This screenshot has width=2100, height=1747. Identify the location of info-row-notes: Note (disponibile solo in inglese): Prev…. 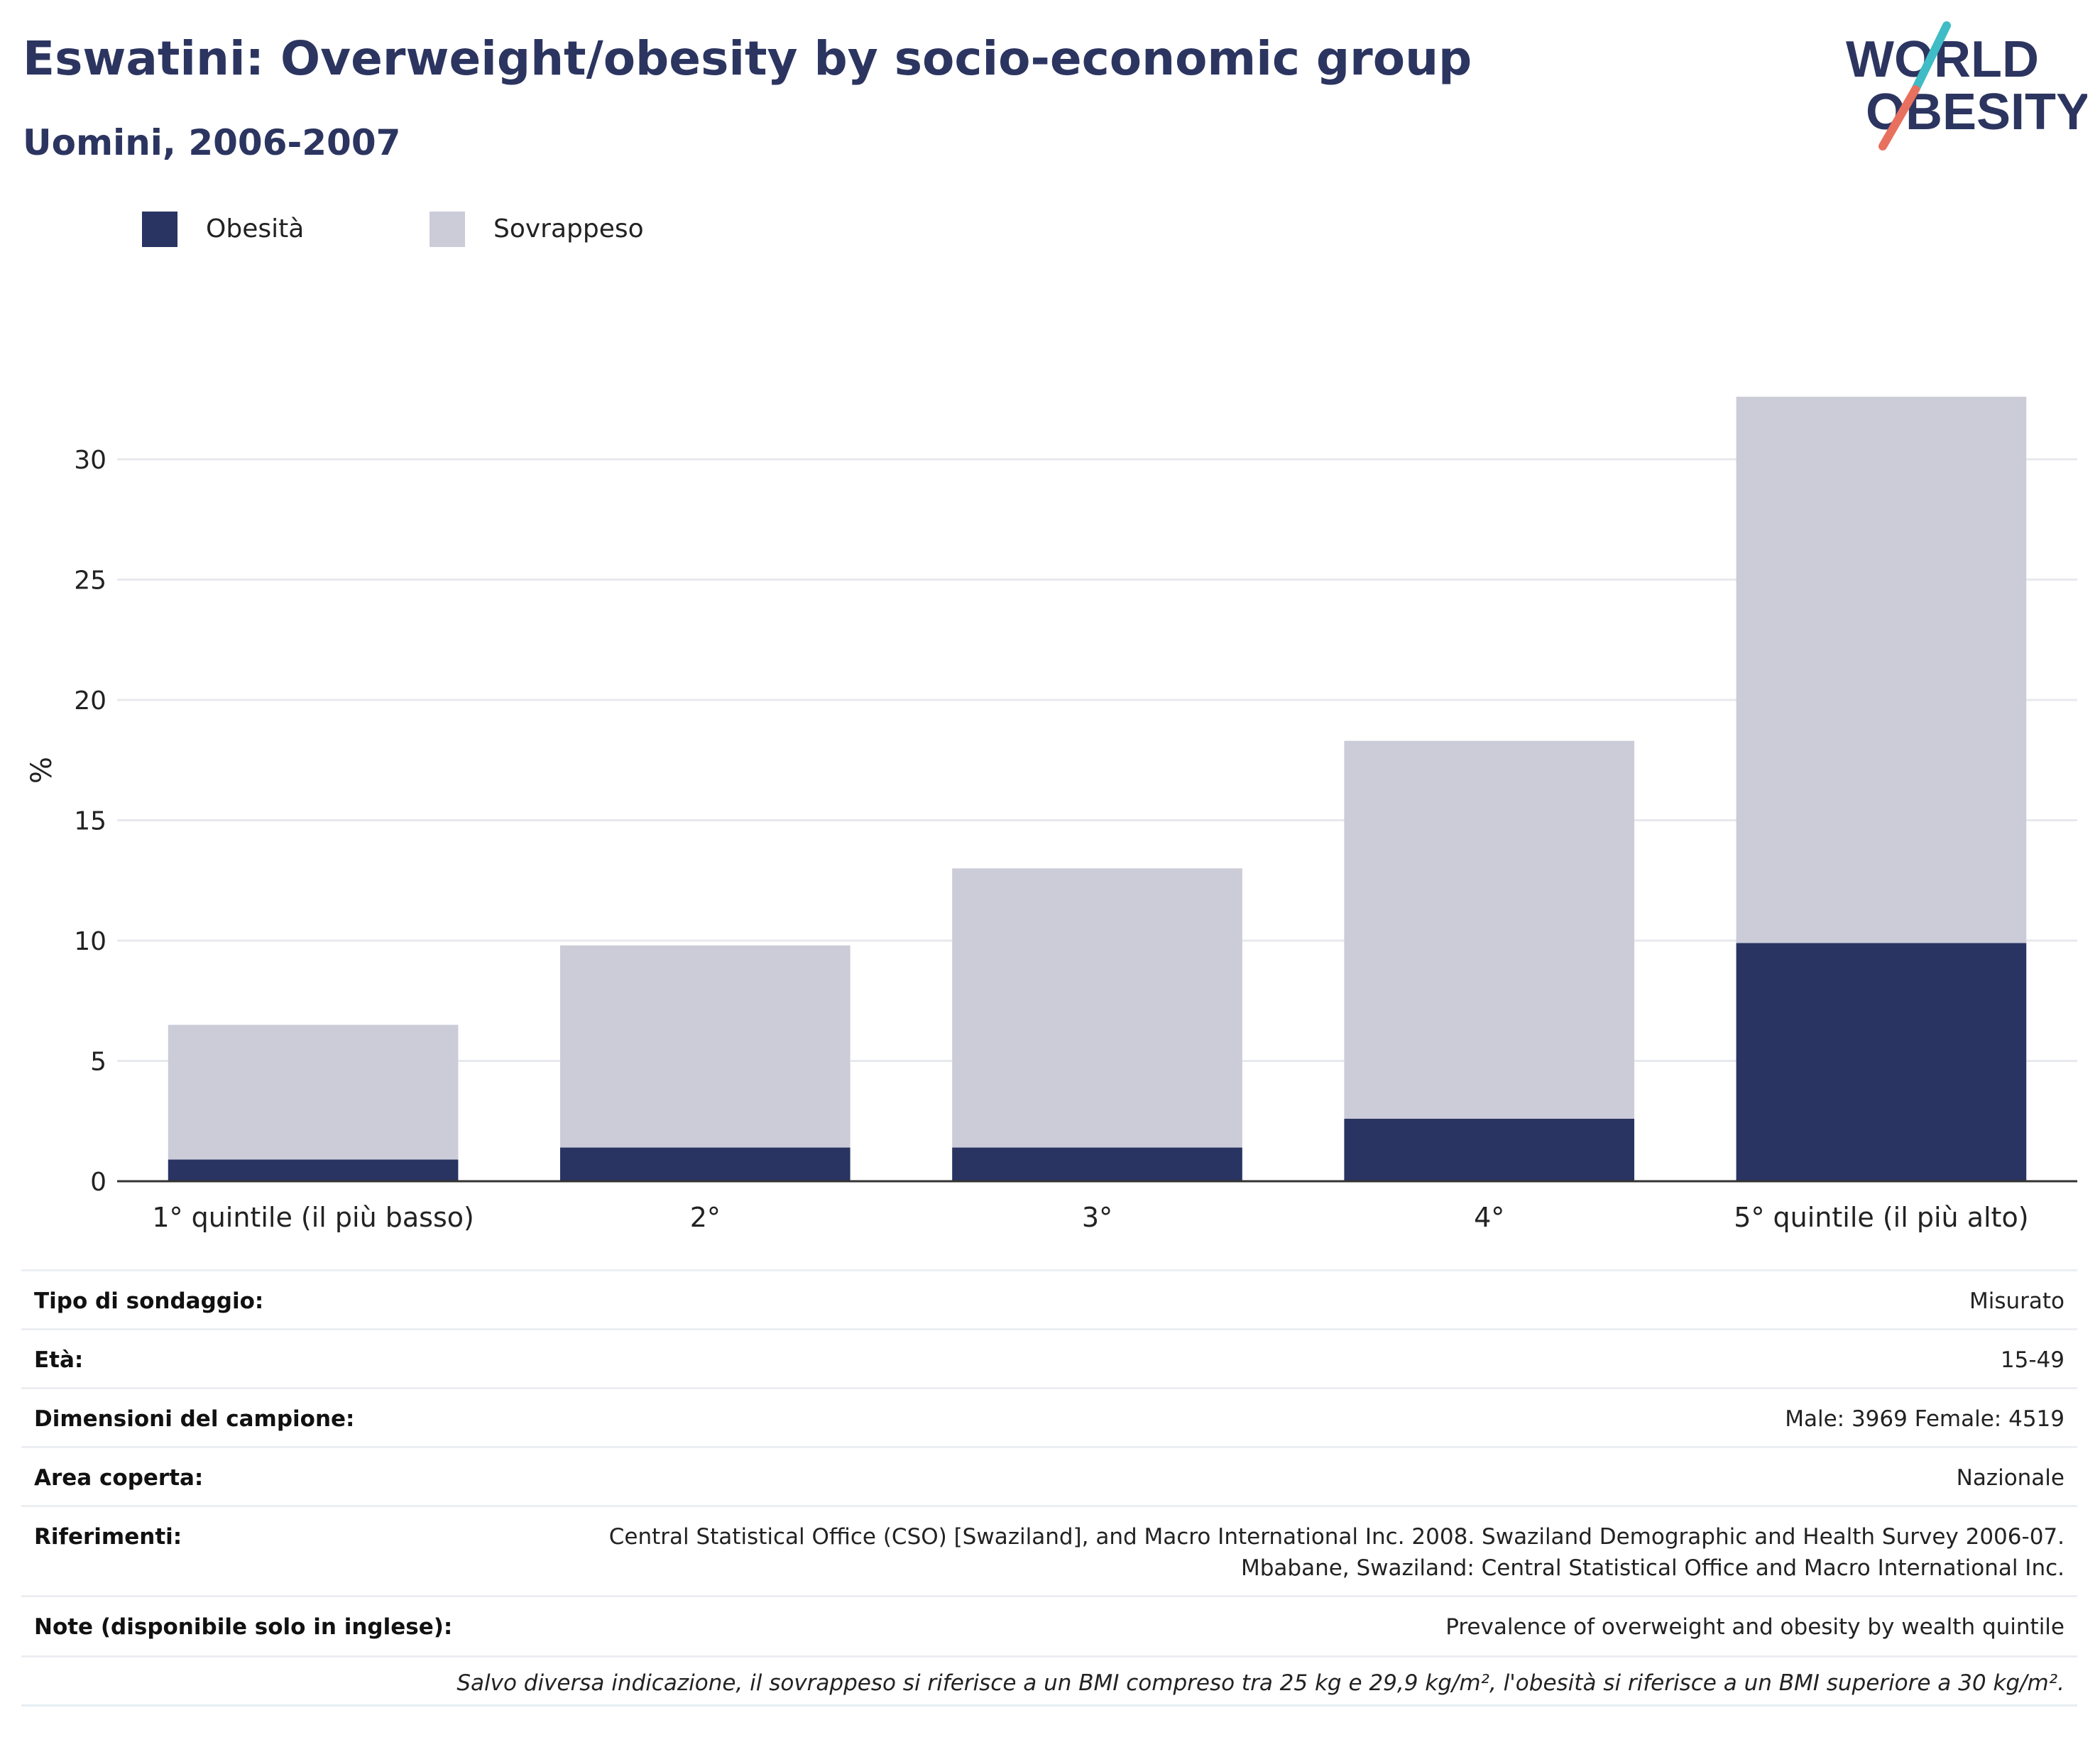
(1049, 1625).